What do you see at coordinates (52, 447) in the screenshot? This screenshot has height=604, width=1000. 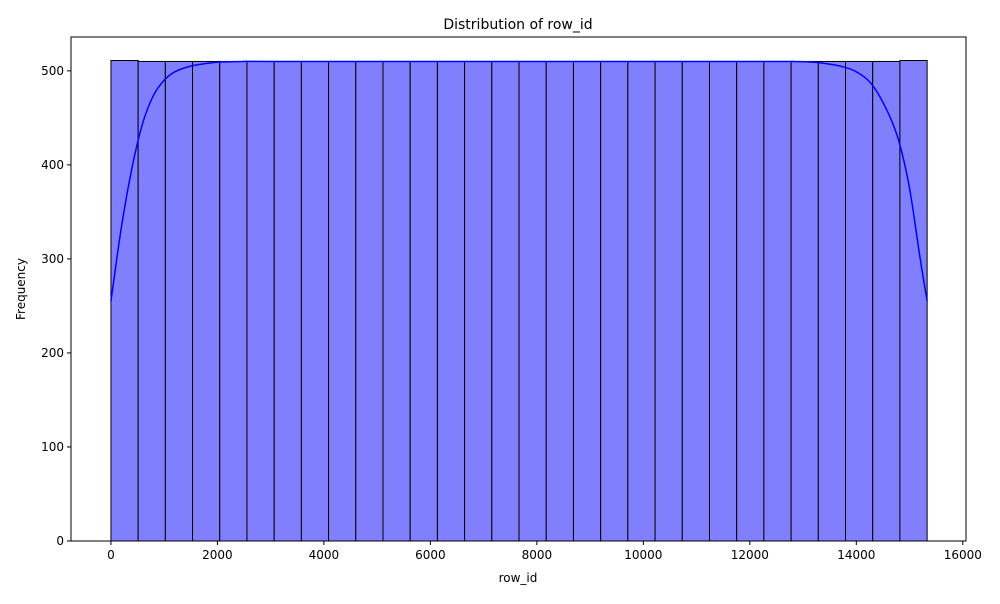 I see `y-tick-label: 100` at bounding box center [52, 447].